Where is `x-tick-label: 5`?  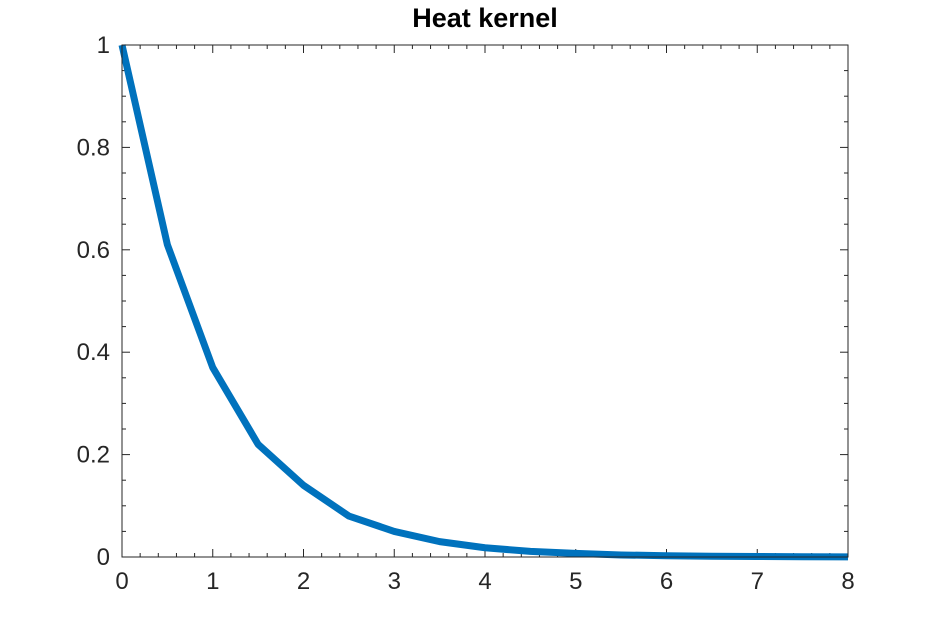
x-tick-label: 5 is located at coordinates (575, 581).